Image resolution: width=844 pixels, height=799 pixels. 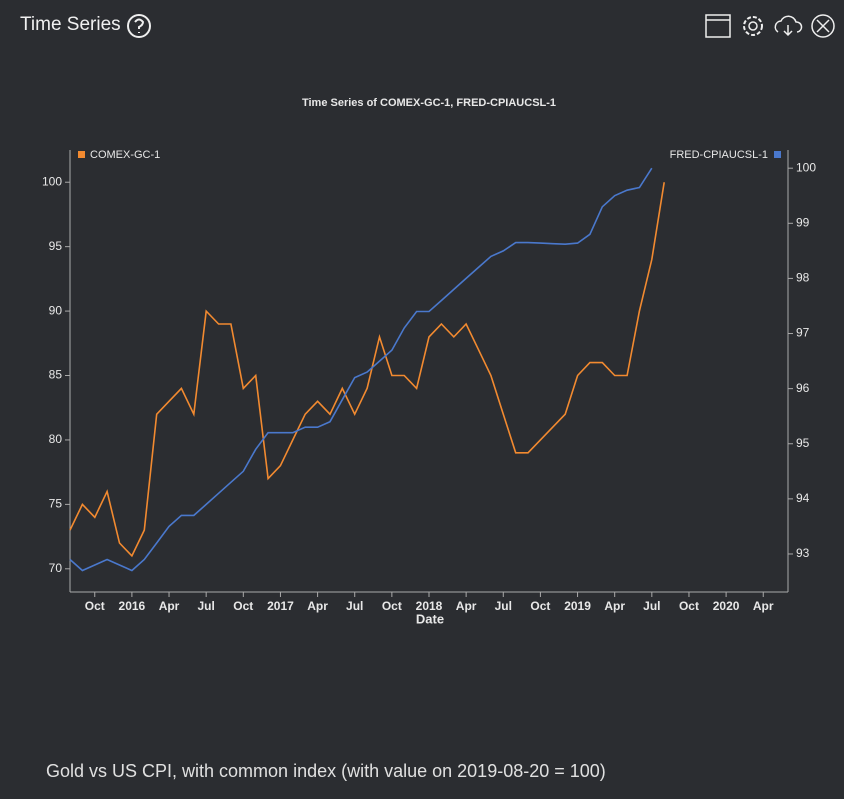 I want to click on download-icon, so click(x=788, y=26).